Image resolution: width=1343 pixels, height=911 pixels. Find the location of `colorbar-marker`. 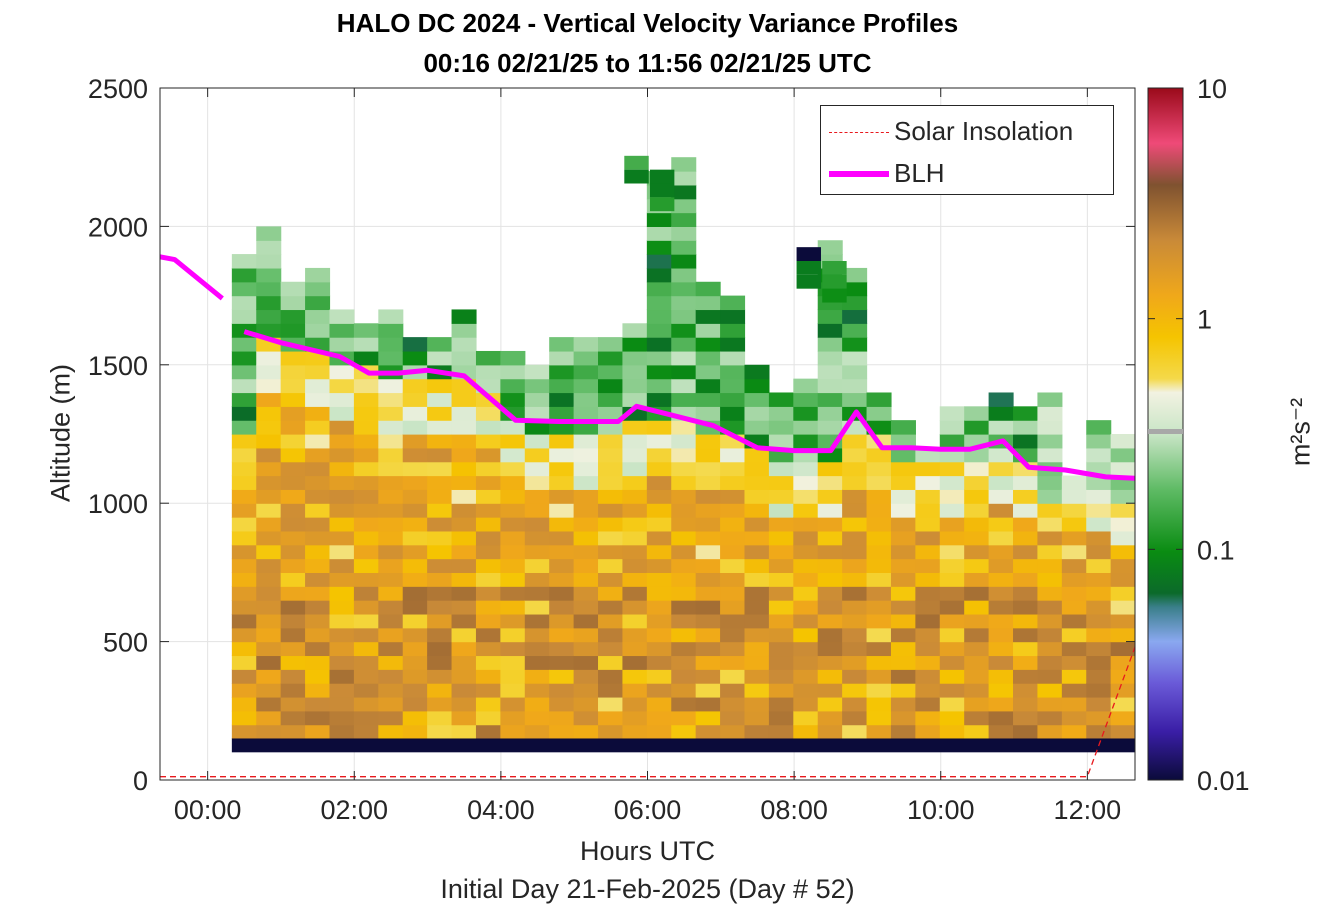

colorbar-marker is located at coordinates (1165, 431).